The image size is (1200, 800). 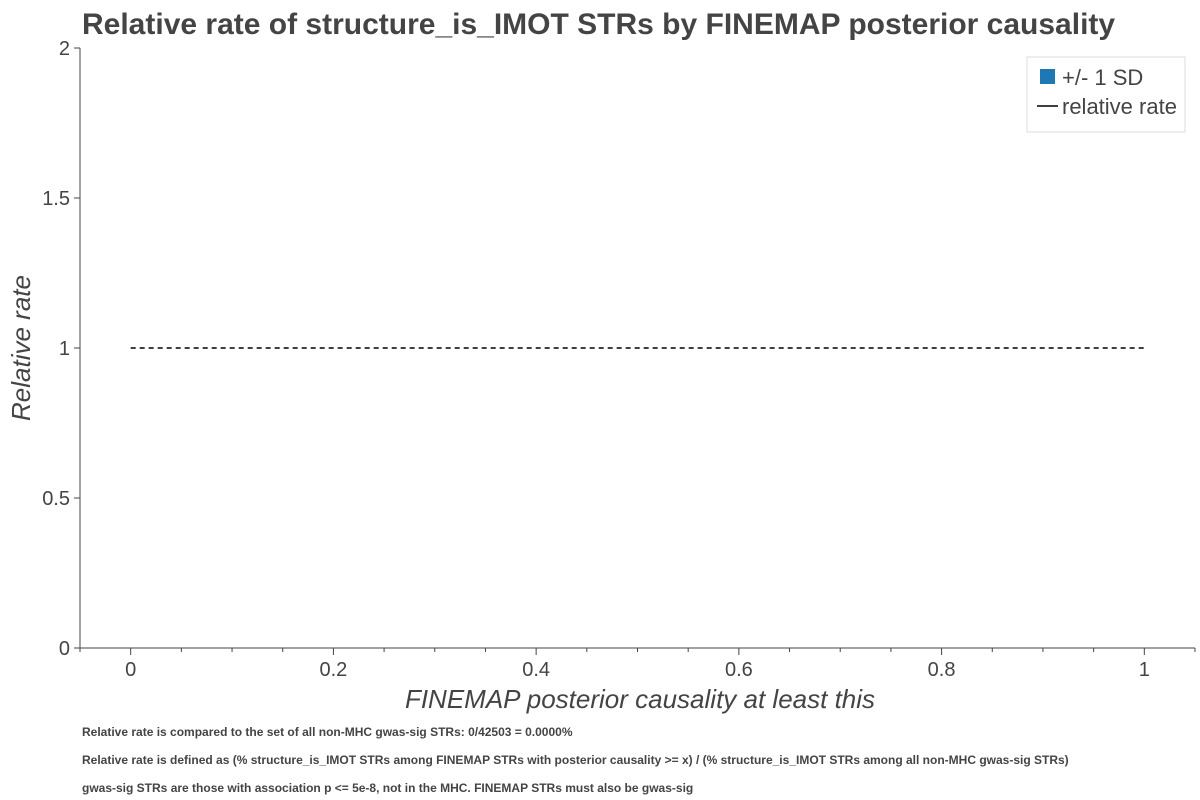 I want to click on y-tick-label: 2, so click(x=64, y=49).